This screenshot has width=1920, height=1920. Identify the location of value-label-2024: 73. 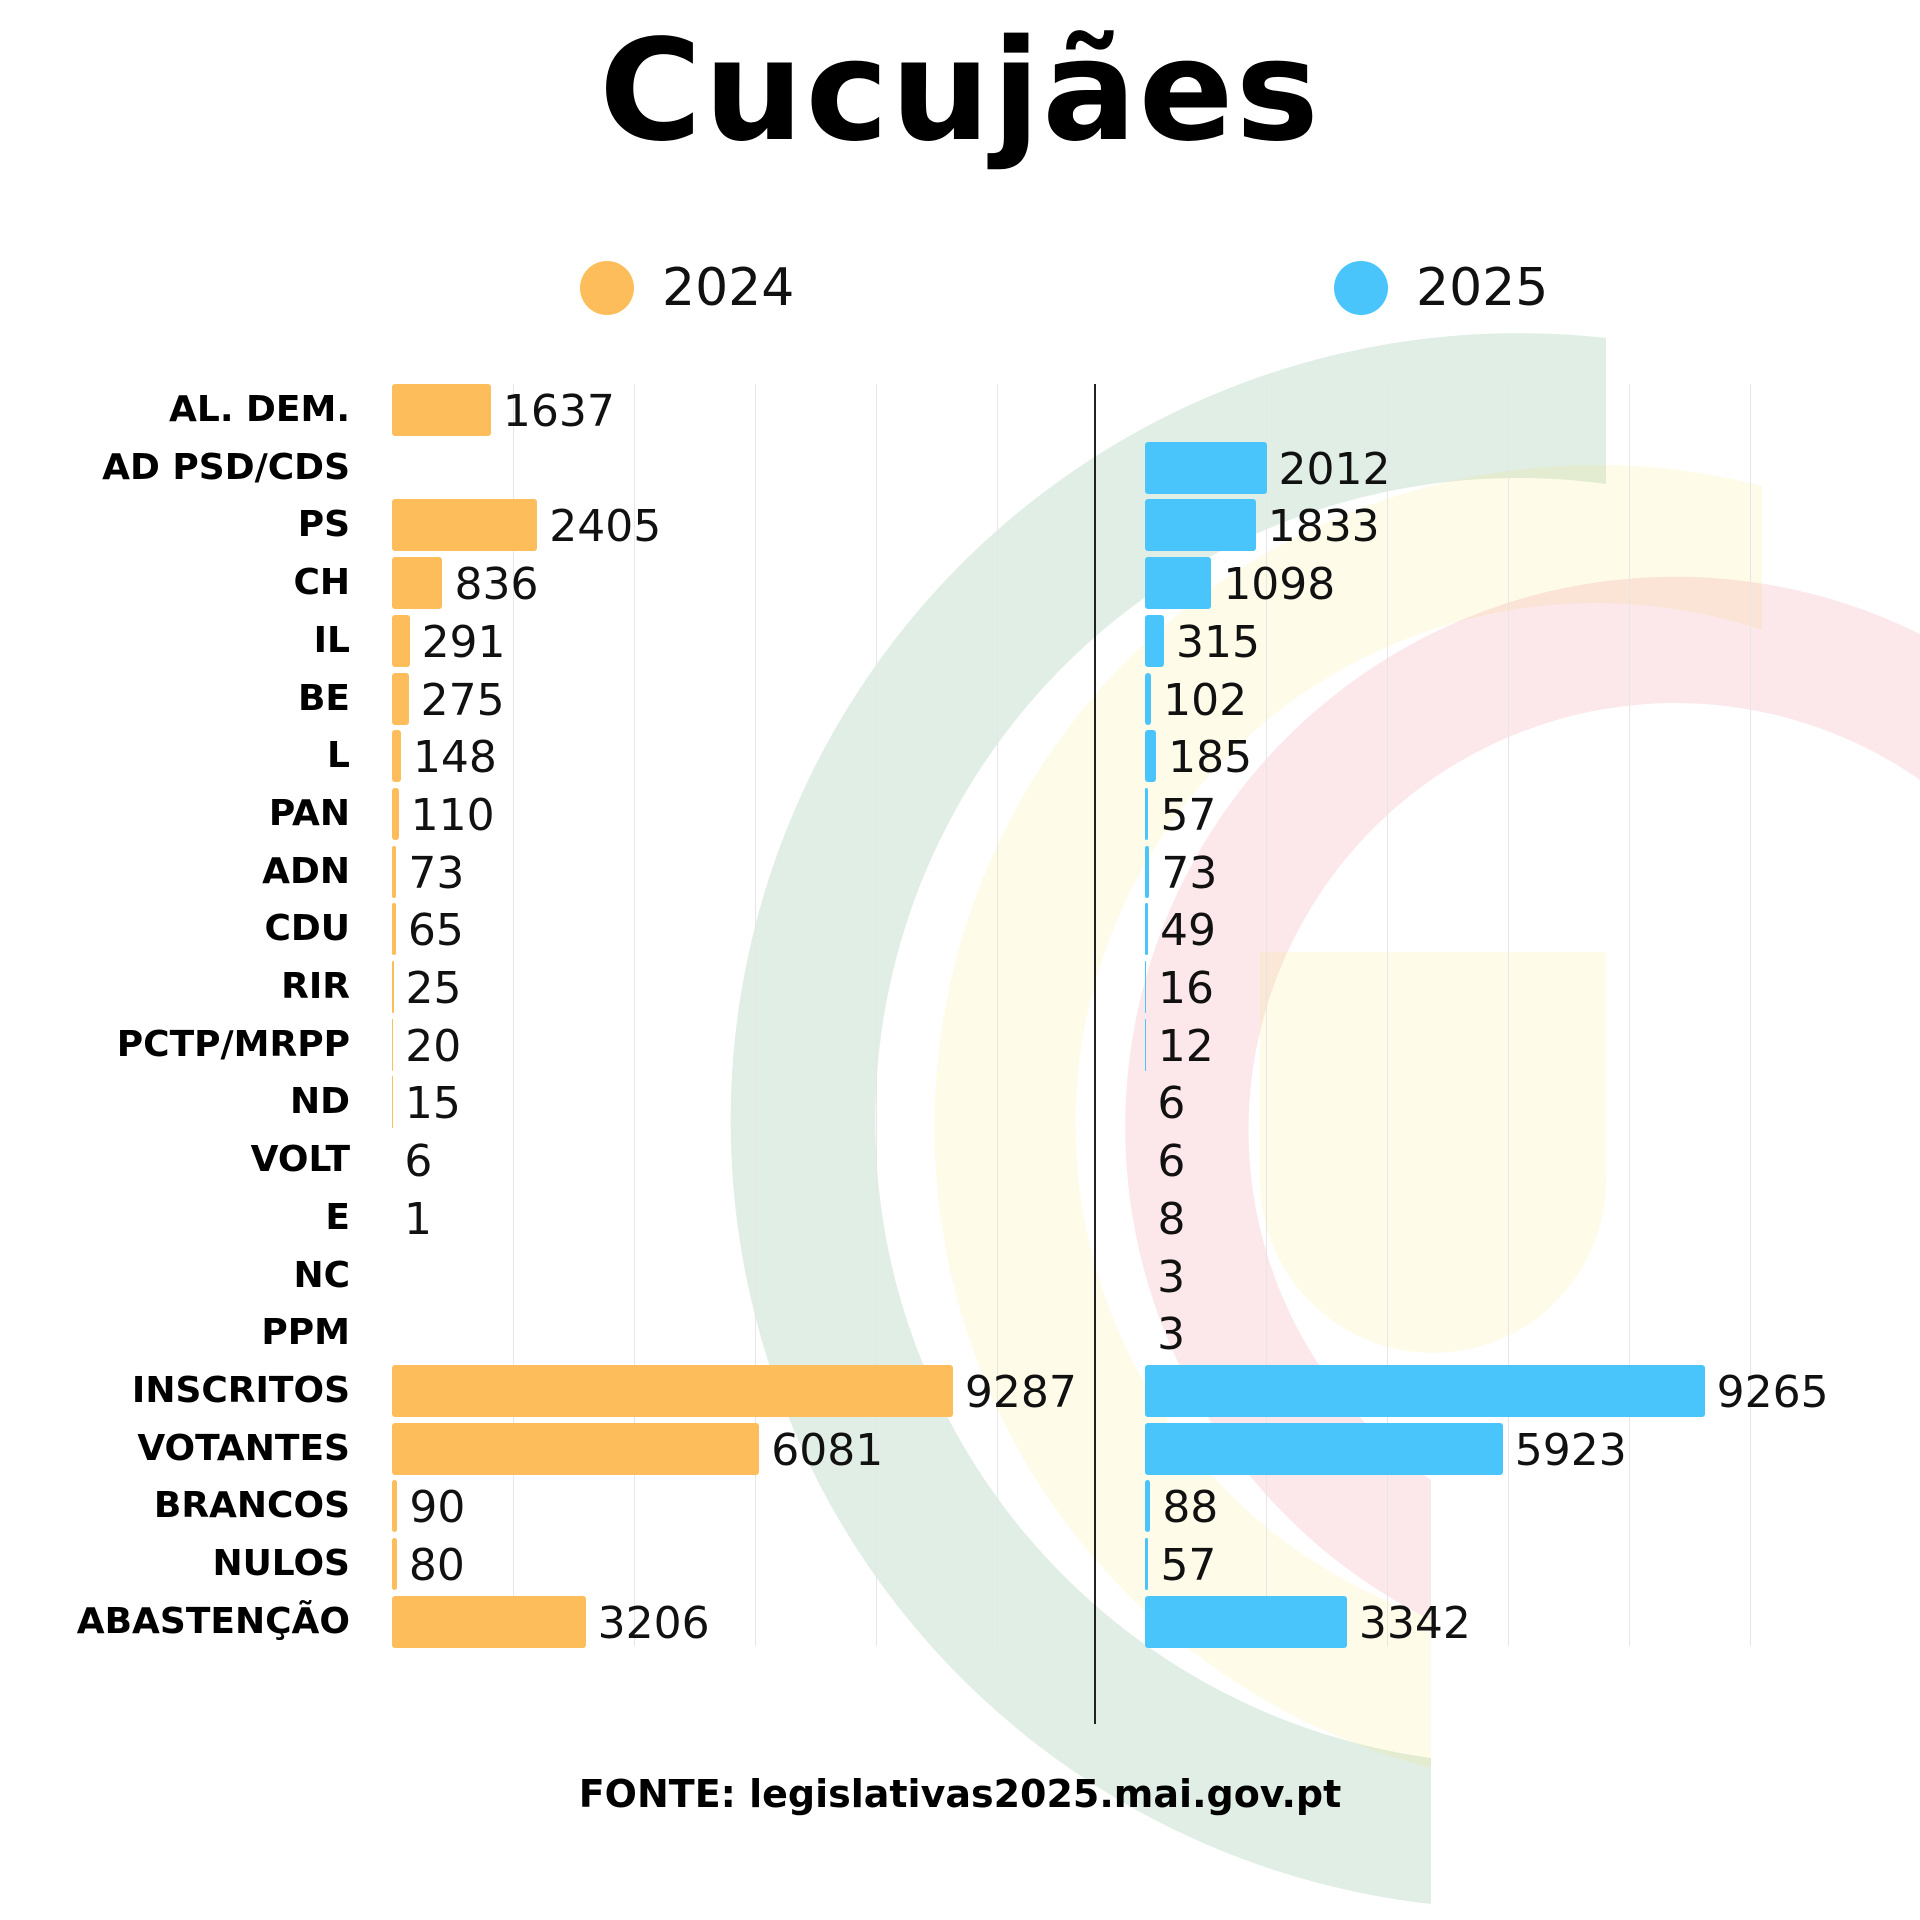
(436, 873).